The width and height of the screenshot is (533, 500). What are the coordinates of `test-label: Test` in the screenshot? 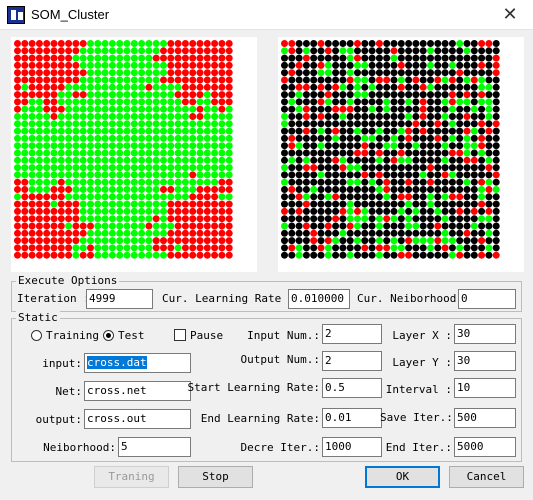 It's located at (131, 335).